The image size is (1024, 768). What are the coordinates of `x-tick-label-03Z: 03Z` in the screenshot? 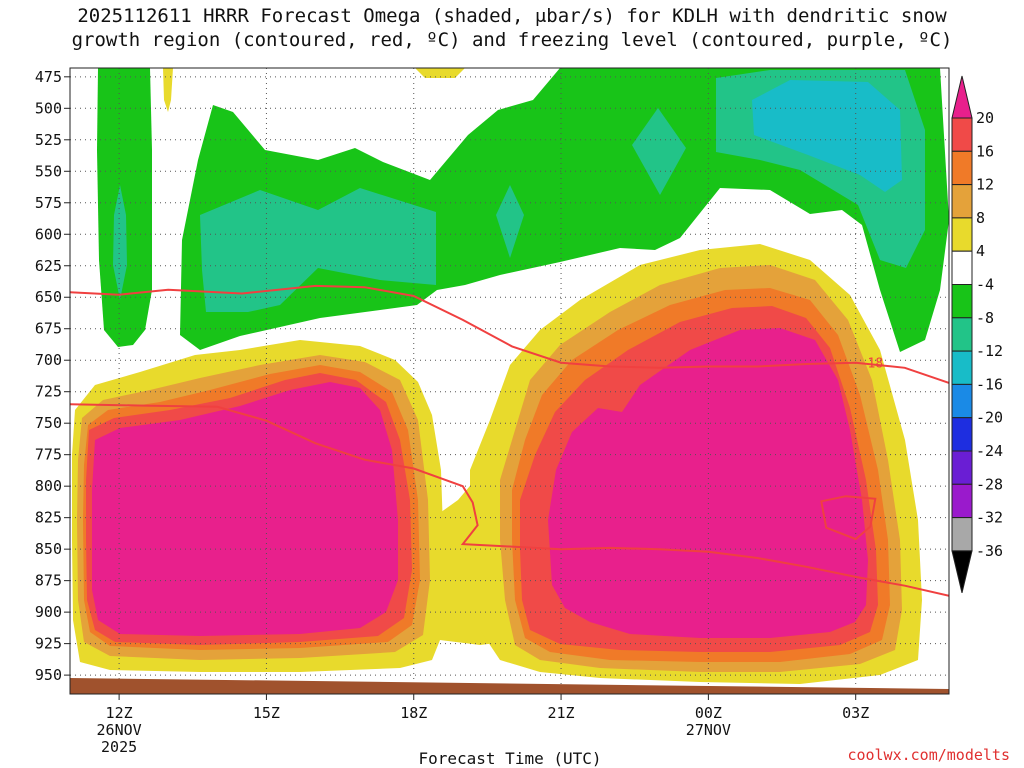 It's located at (855, 713).